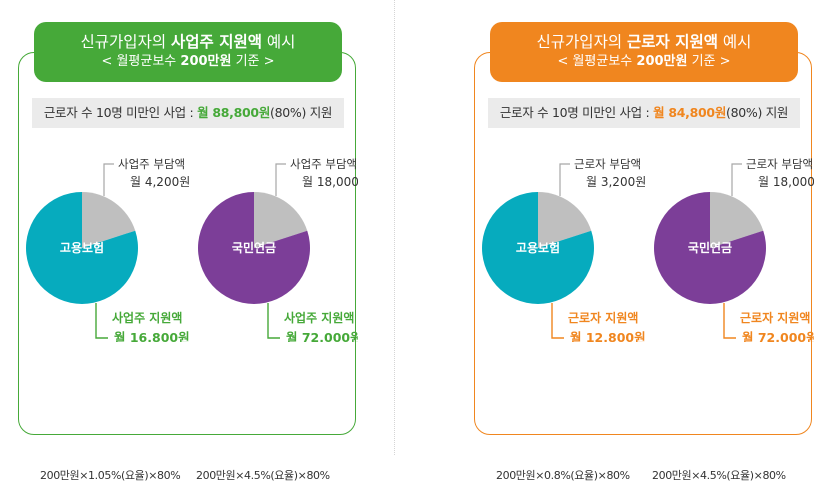  I want to click on support-amount: 월 16,800원, so click(152, 336).